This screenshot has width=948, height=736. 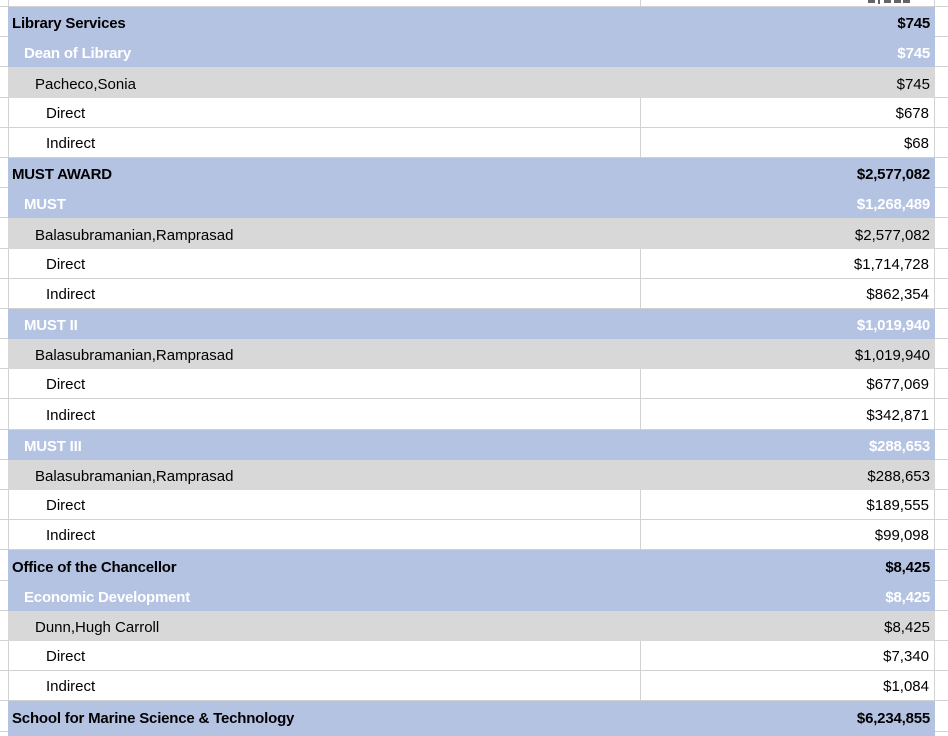 I want to click on label-cell: School for Marine Science & Technology, so click(x=324, y=716).